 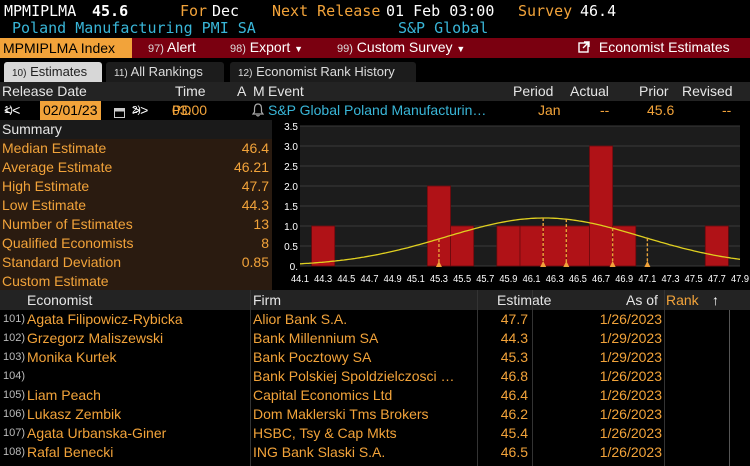 I want to click on y-tick-label: 3.0, so click(x=291, y=147).